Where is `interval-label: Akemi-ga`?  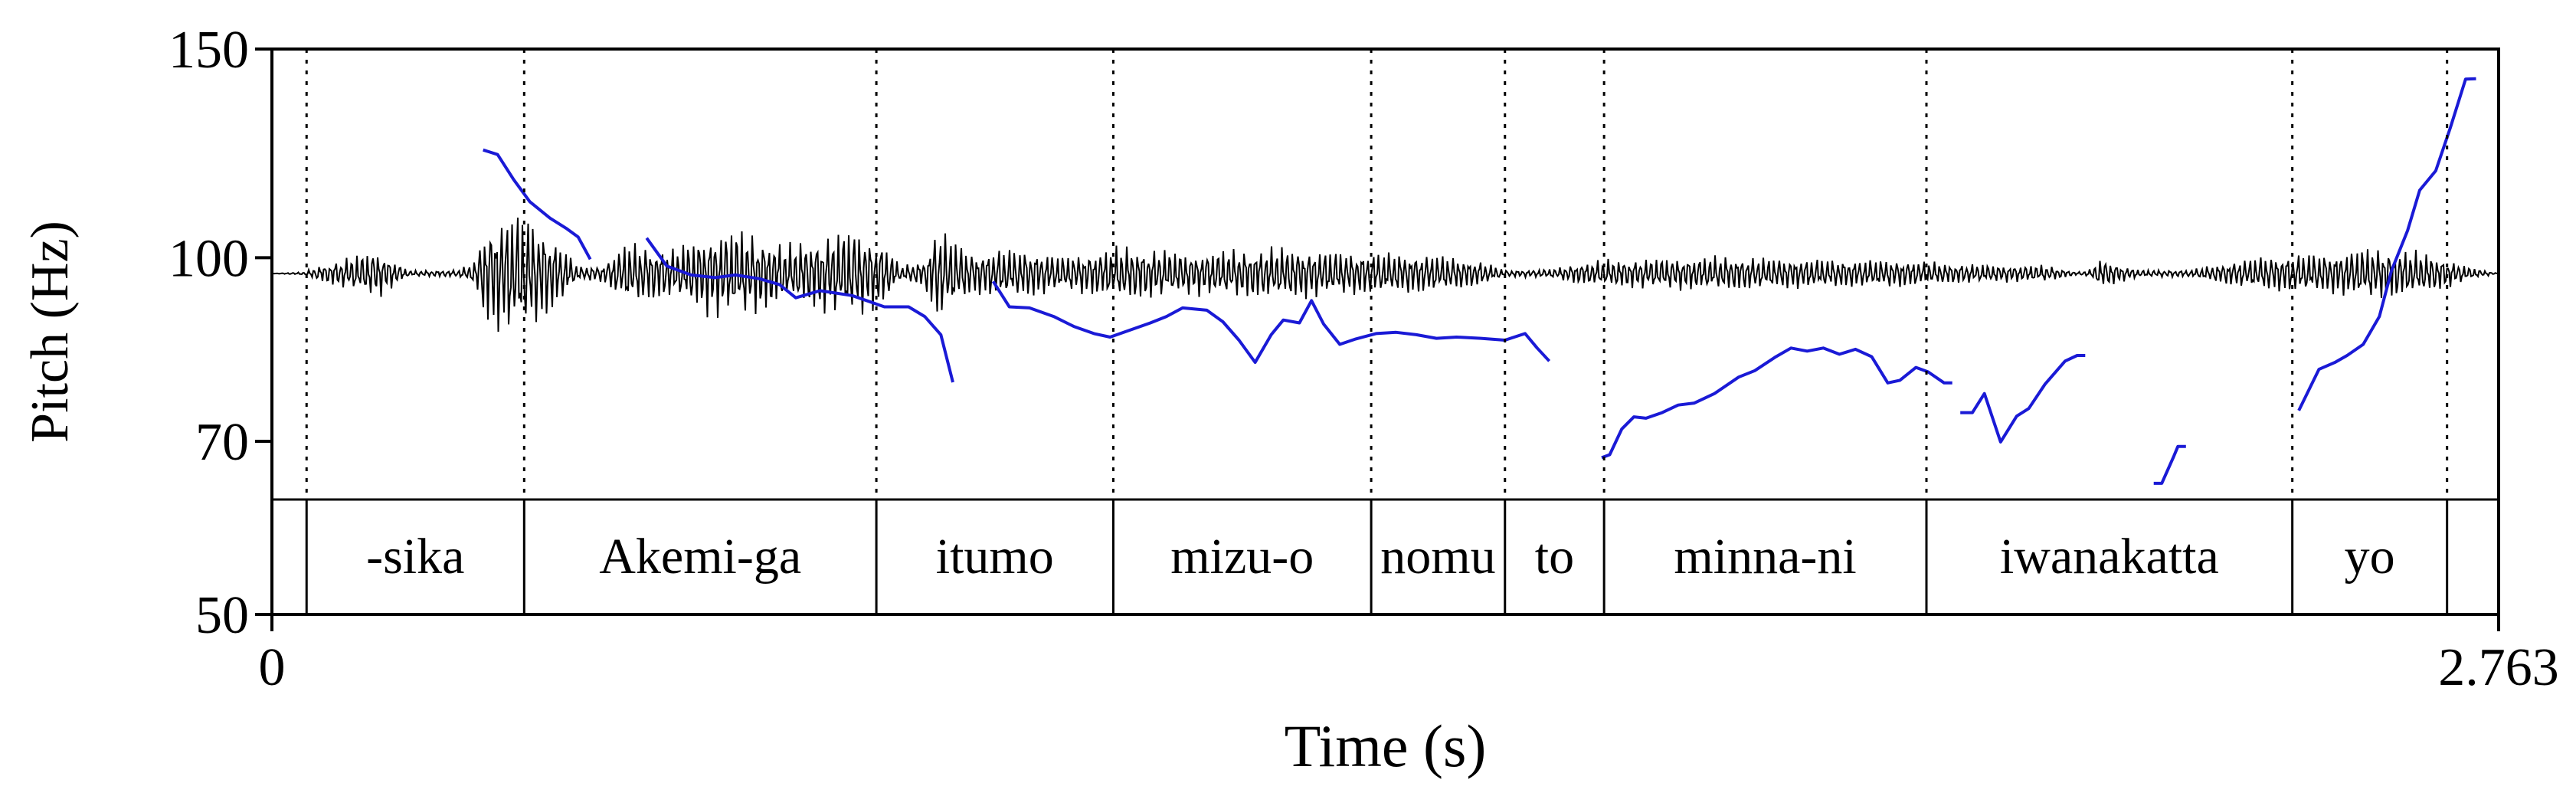
interval-label: Akemi-ga is located at coordinates (700, 557).